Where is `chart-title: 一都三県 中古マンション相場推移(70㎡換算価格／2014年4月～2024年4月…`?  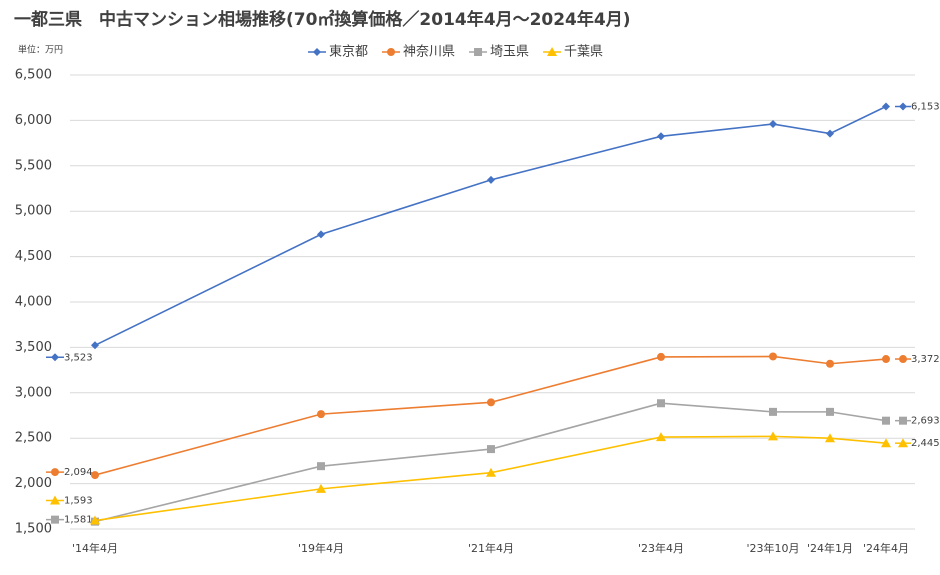 chart-title: 一都三県 中古マンション相場推移(70㎡換算価格／2014年4月～2024年4月… is located at coordinates (322, 19).